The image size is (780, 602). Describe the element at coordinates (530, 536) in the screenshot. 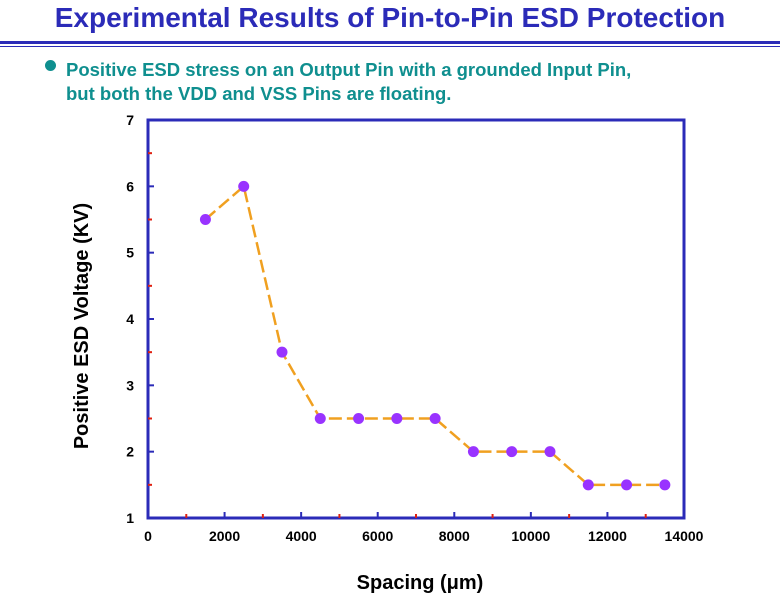

I see `x-tick-label: 10000` at that location.